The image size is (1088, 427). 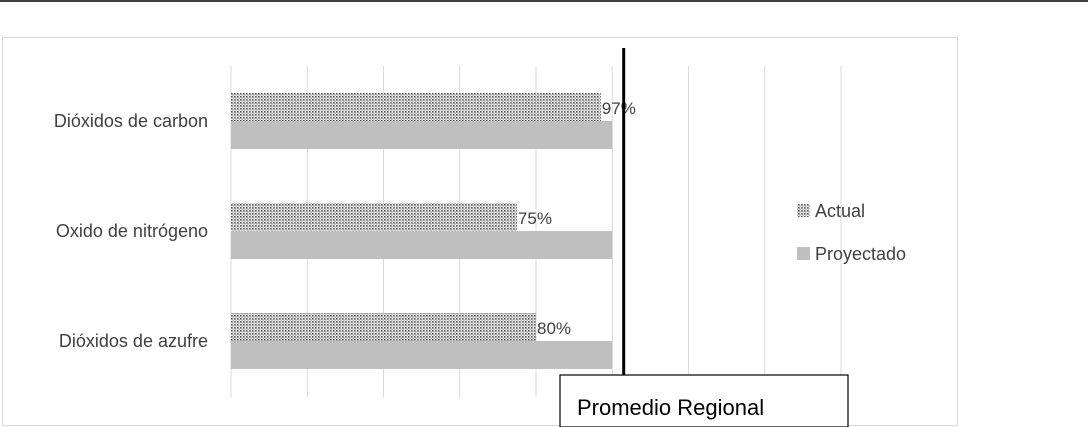 What do you see at coordinates (554, 328) in the screenshot?
I see `data-label-actual-2: 80%` at bounding box center [554, 328].